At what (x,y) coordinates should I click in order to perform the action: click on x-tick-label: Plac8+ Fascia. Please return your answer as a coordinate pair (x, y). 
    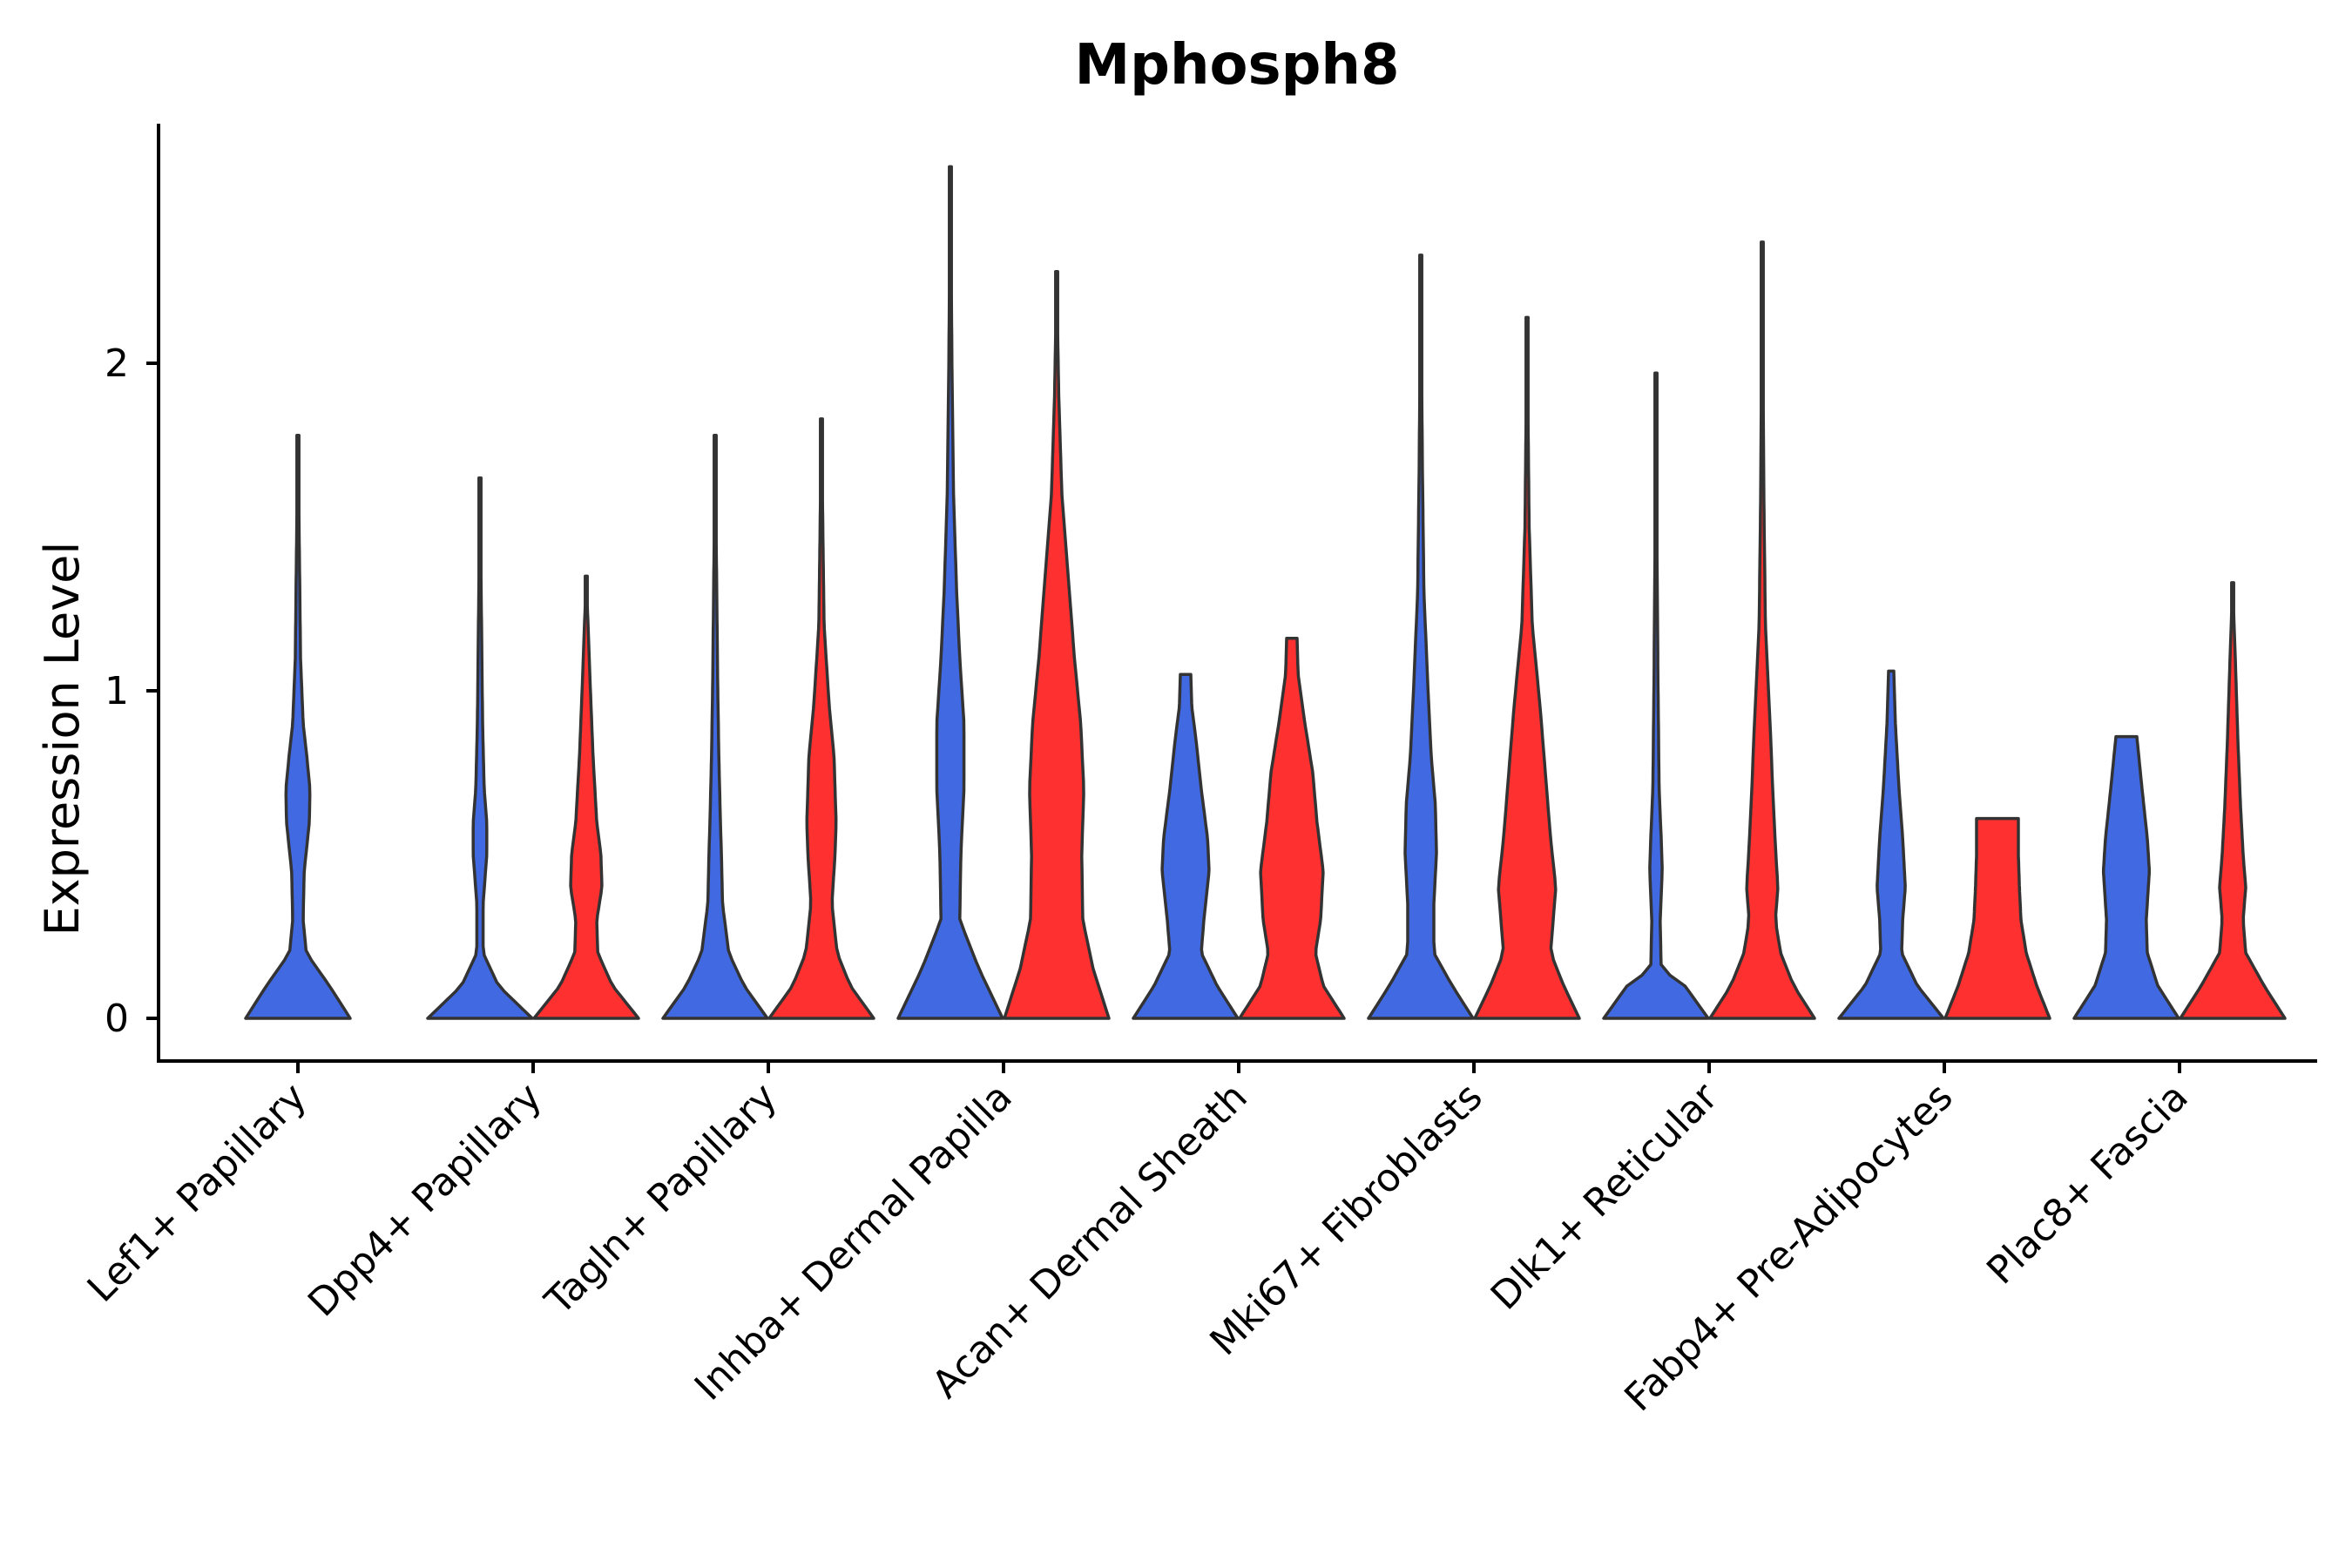
    Looking at the image, I should click on (2087, 1184).